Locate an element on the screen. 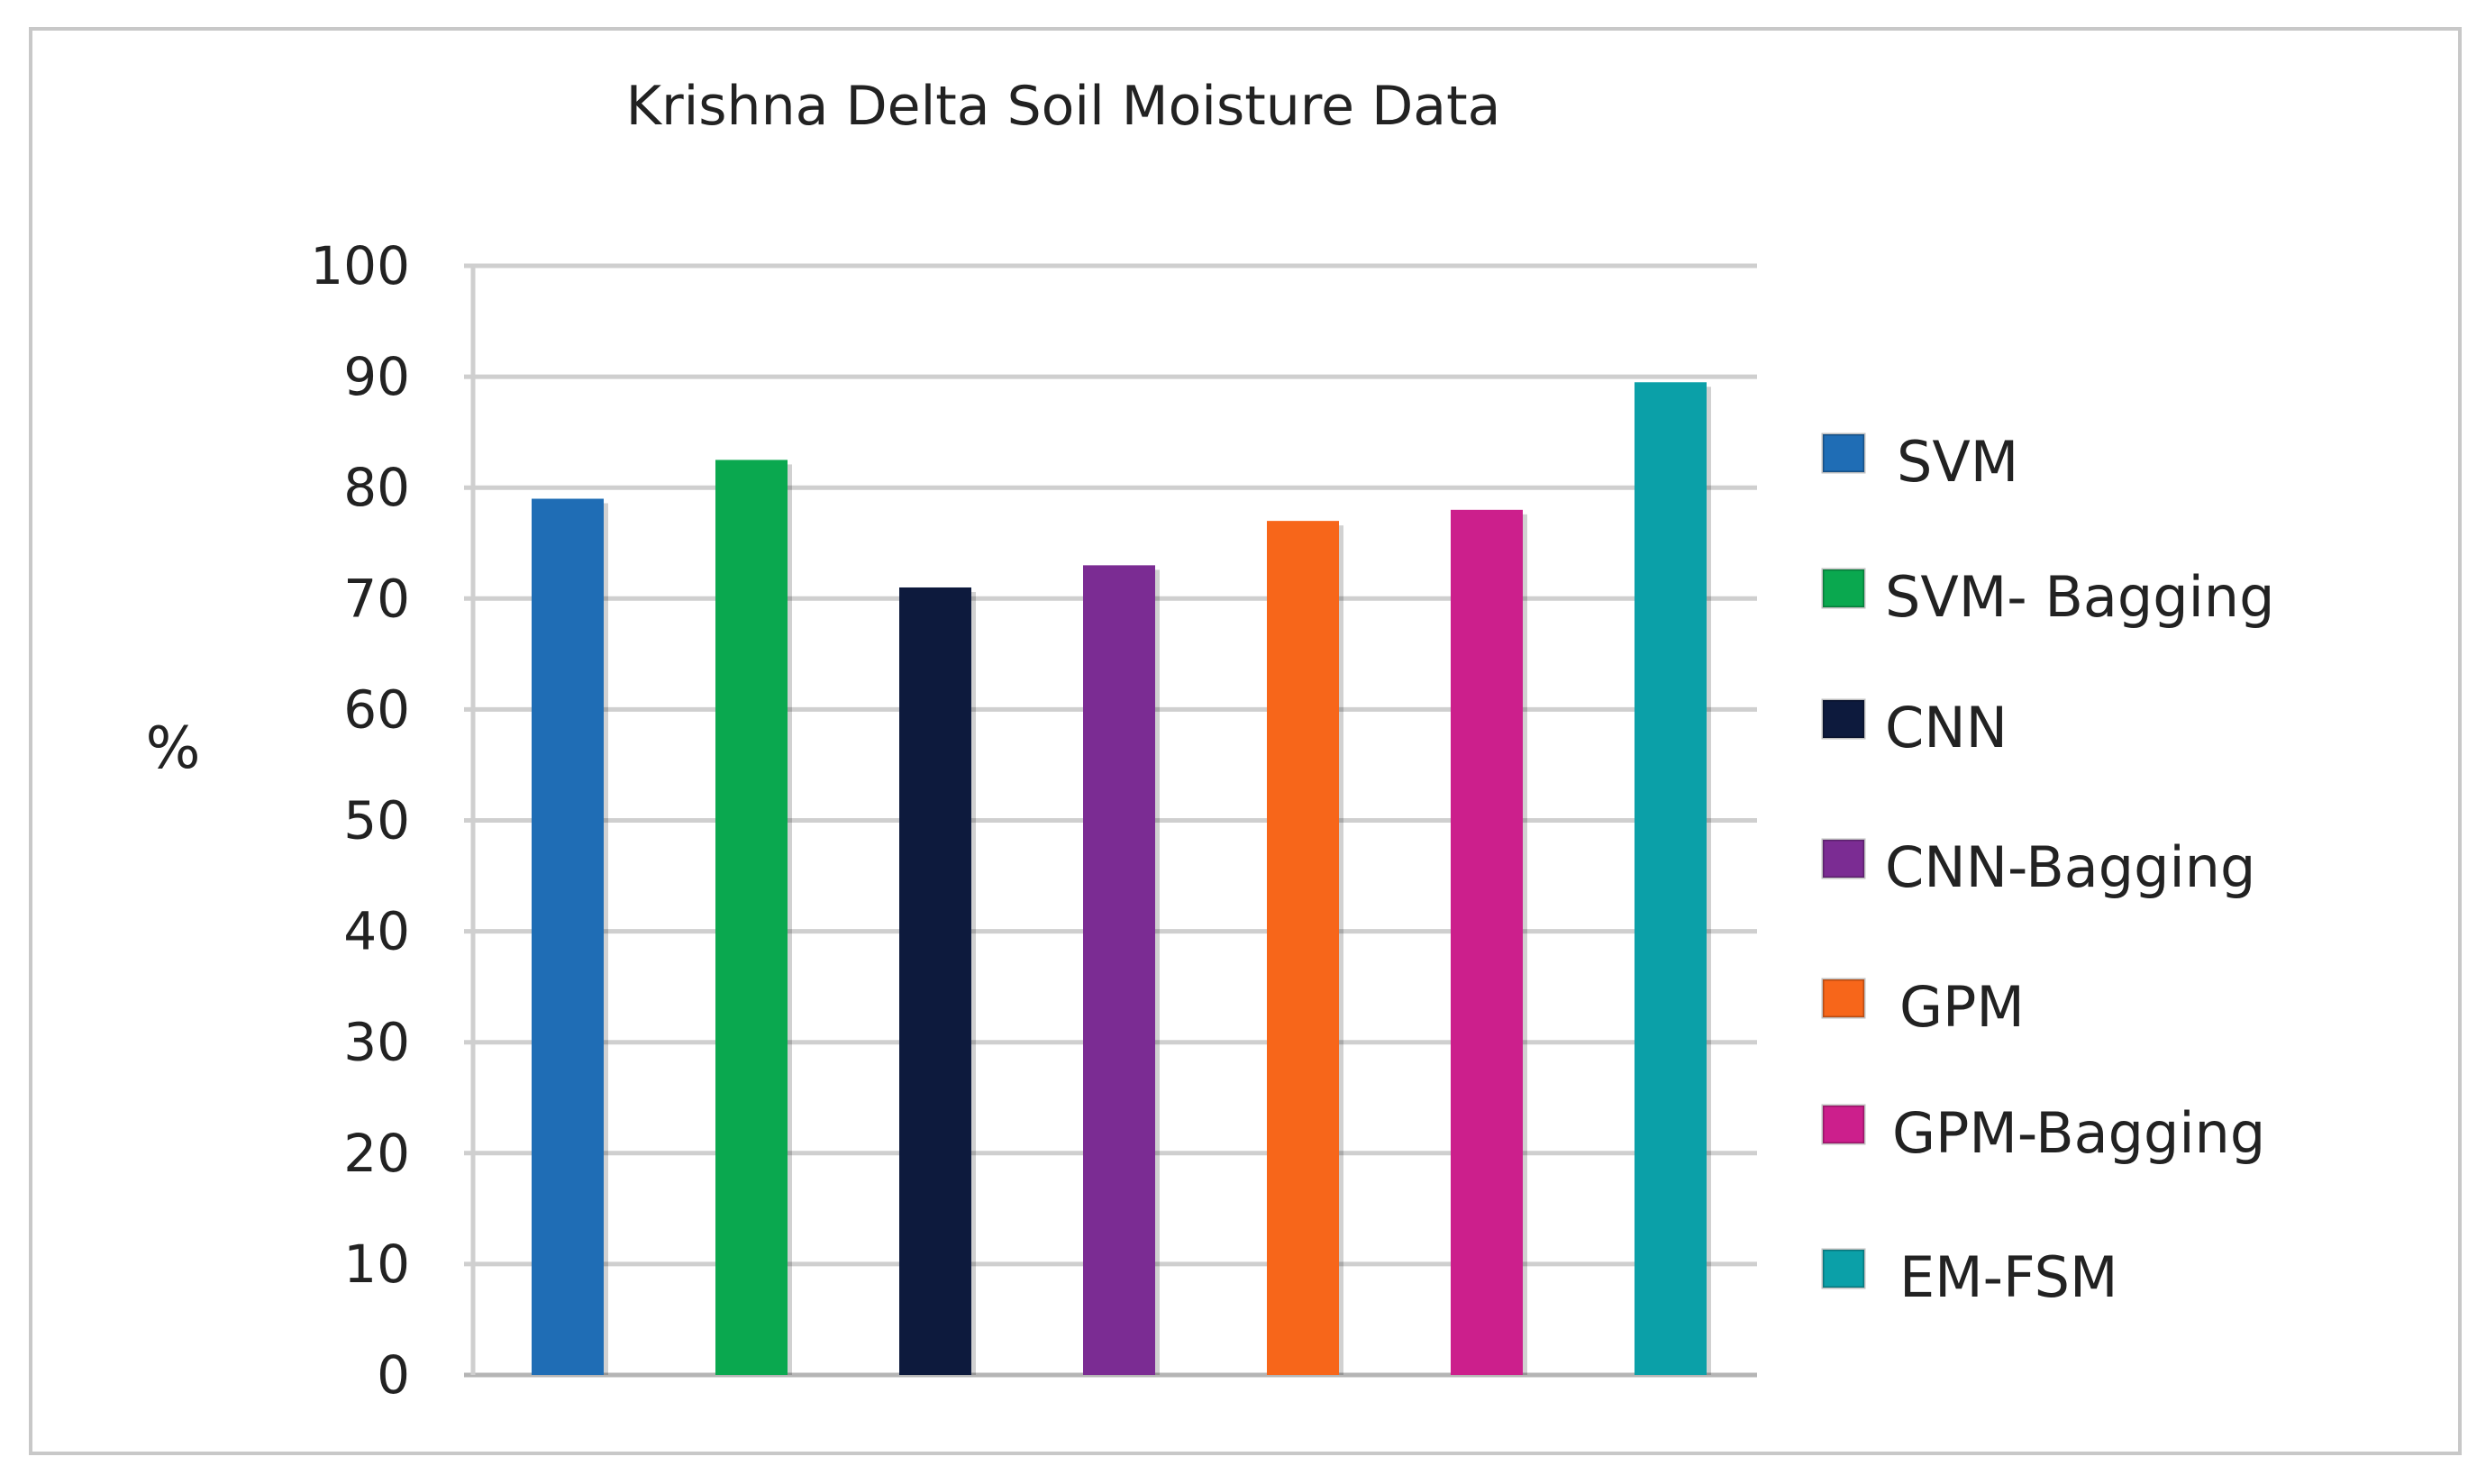 This screenshot has height=1484, width=2486. y-tick-label-0: 0 is located at coordinates (394, 1375).